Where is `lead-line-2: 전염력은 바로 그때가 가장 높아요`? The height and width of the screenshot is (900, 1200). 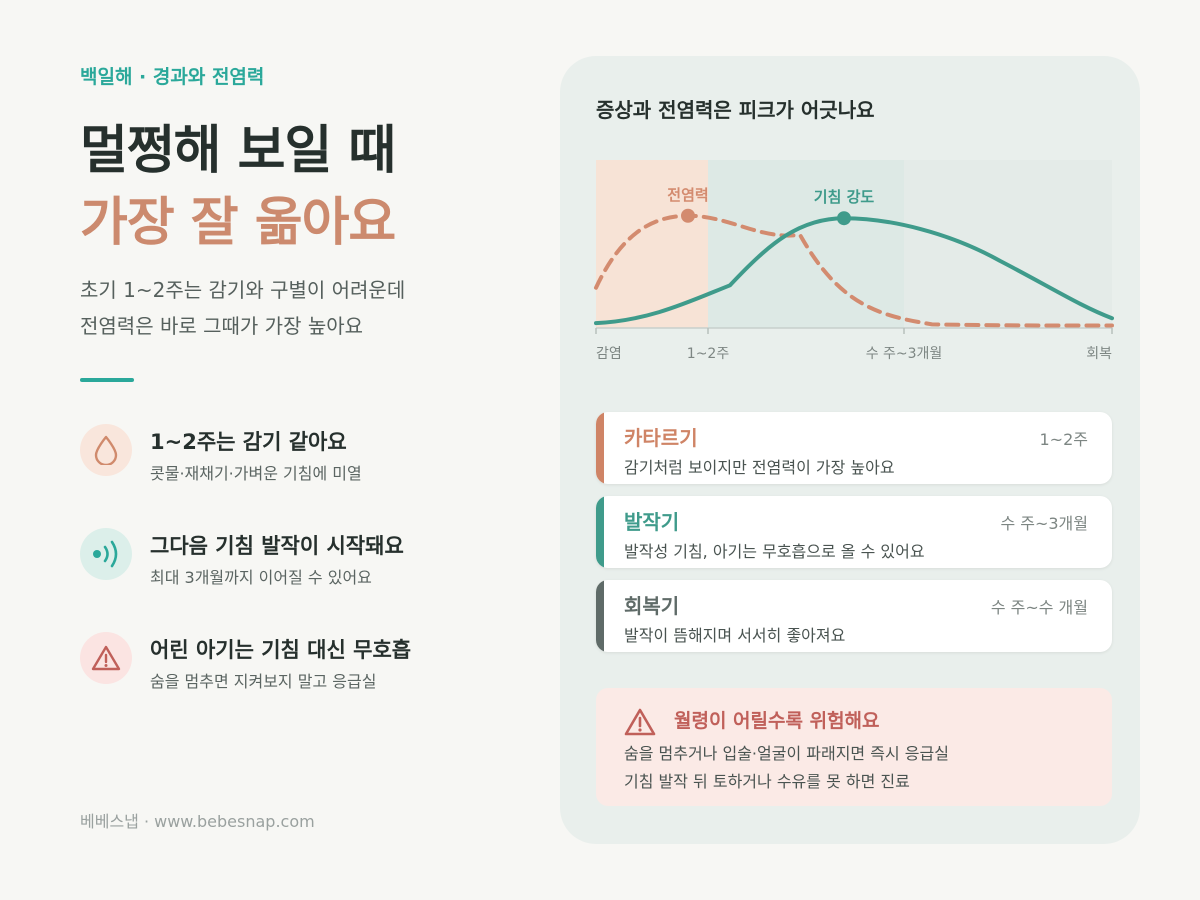 lead-line-2: 전염력은 바로 그때가 가장 높아요 is located at coordinates (222, 326).